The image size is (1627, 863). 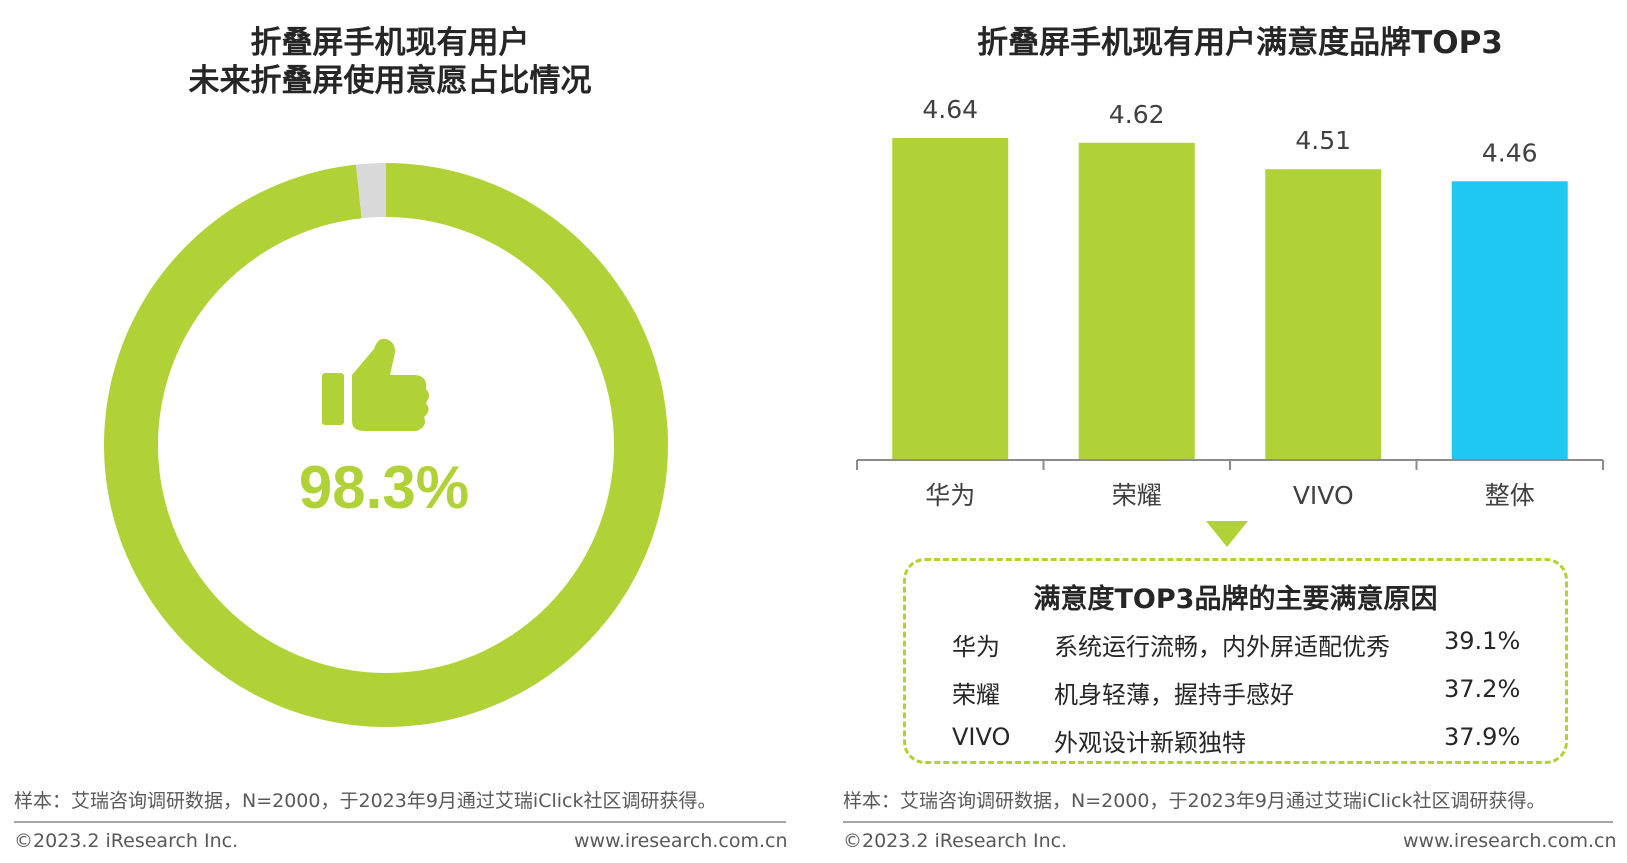 I want to click on x-tick-label: 整体, so click(x=1510, y=495).